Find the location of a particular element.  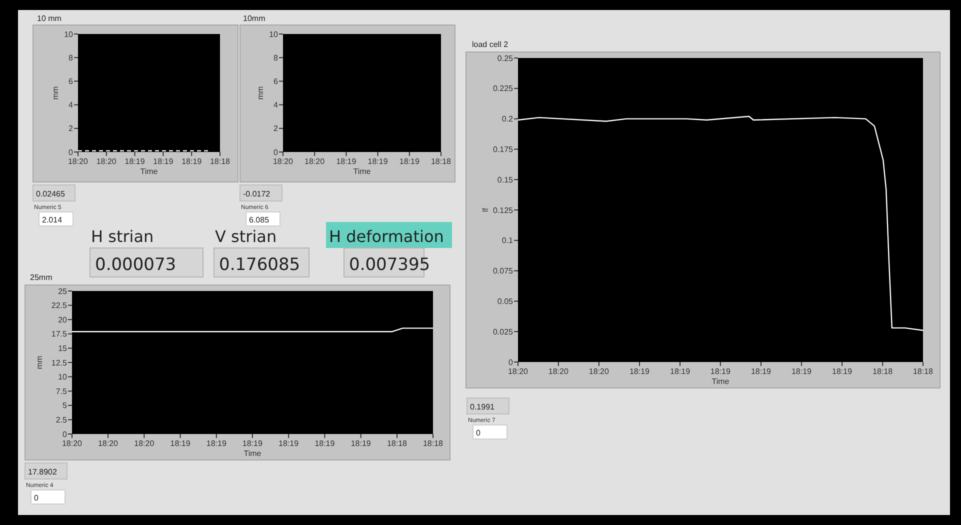

text: 17.8902 is located at coordinates (43, 472).